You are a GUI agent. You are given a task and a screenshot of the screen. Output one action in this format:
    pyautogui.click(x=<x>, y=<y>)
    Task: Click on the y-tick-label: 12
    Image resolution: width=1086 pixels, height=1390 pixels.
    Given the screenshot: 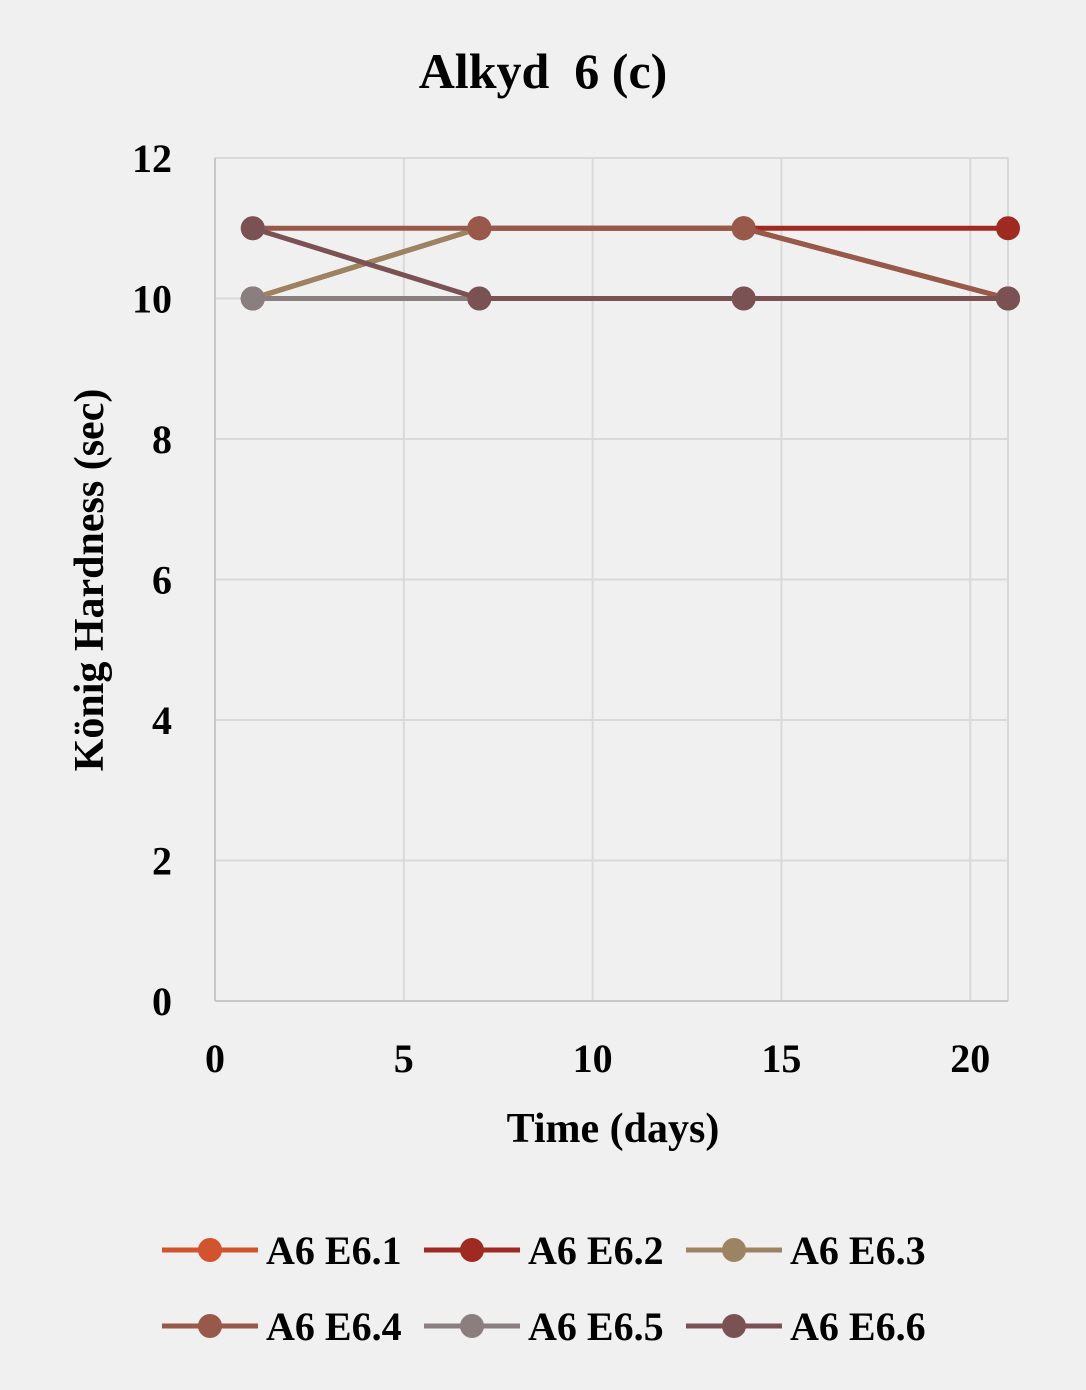 What is the action you would take?
    pyautogui.click(x=152, y=158)
    